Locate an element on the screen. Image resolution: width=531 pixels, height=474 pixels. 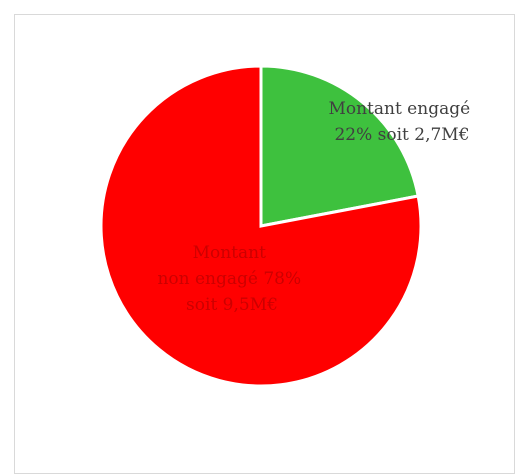
slice-label-not-engaged-line-1: Montant is located at coordinates (230, 253).